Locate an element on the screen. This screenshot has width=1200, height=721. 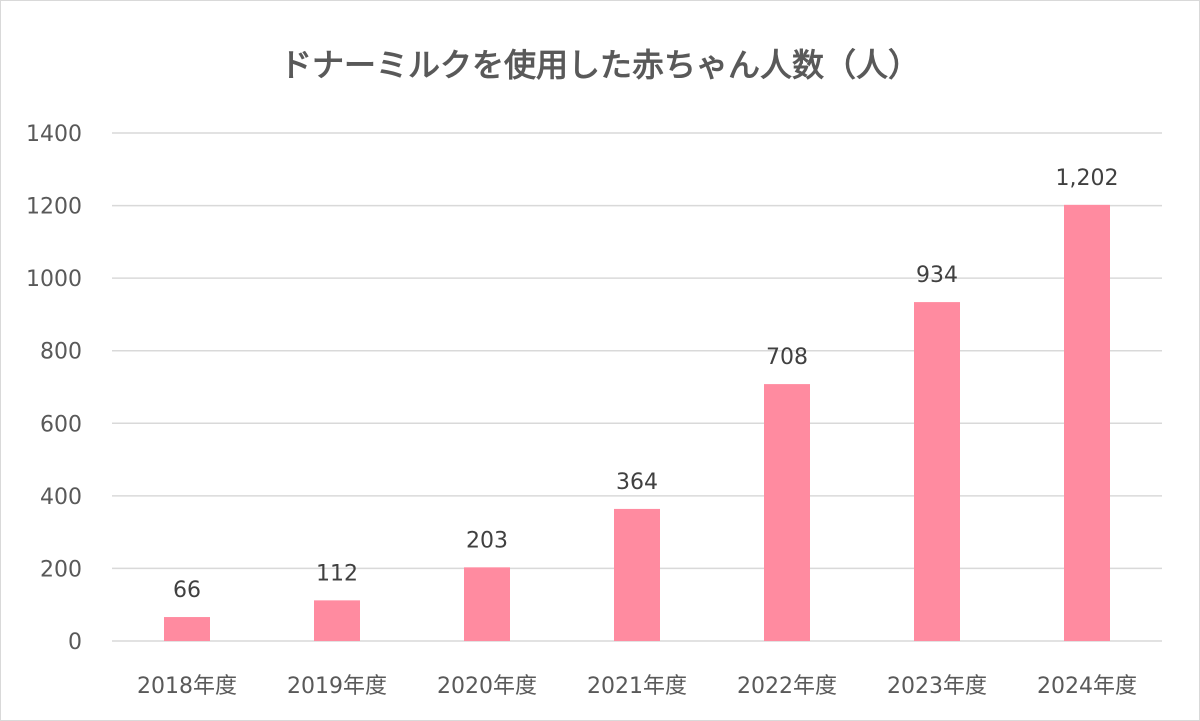
x-tick-label: 2024年度 is located at coordinates (1087, 686).